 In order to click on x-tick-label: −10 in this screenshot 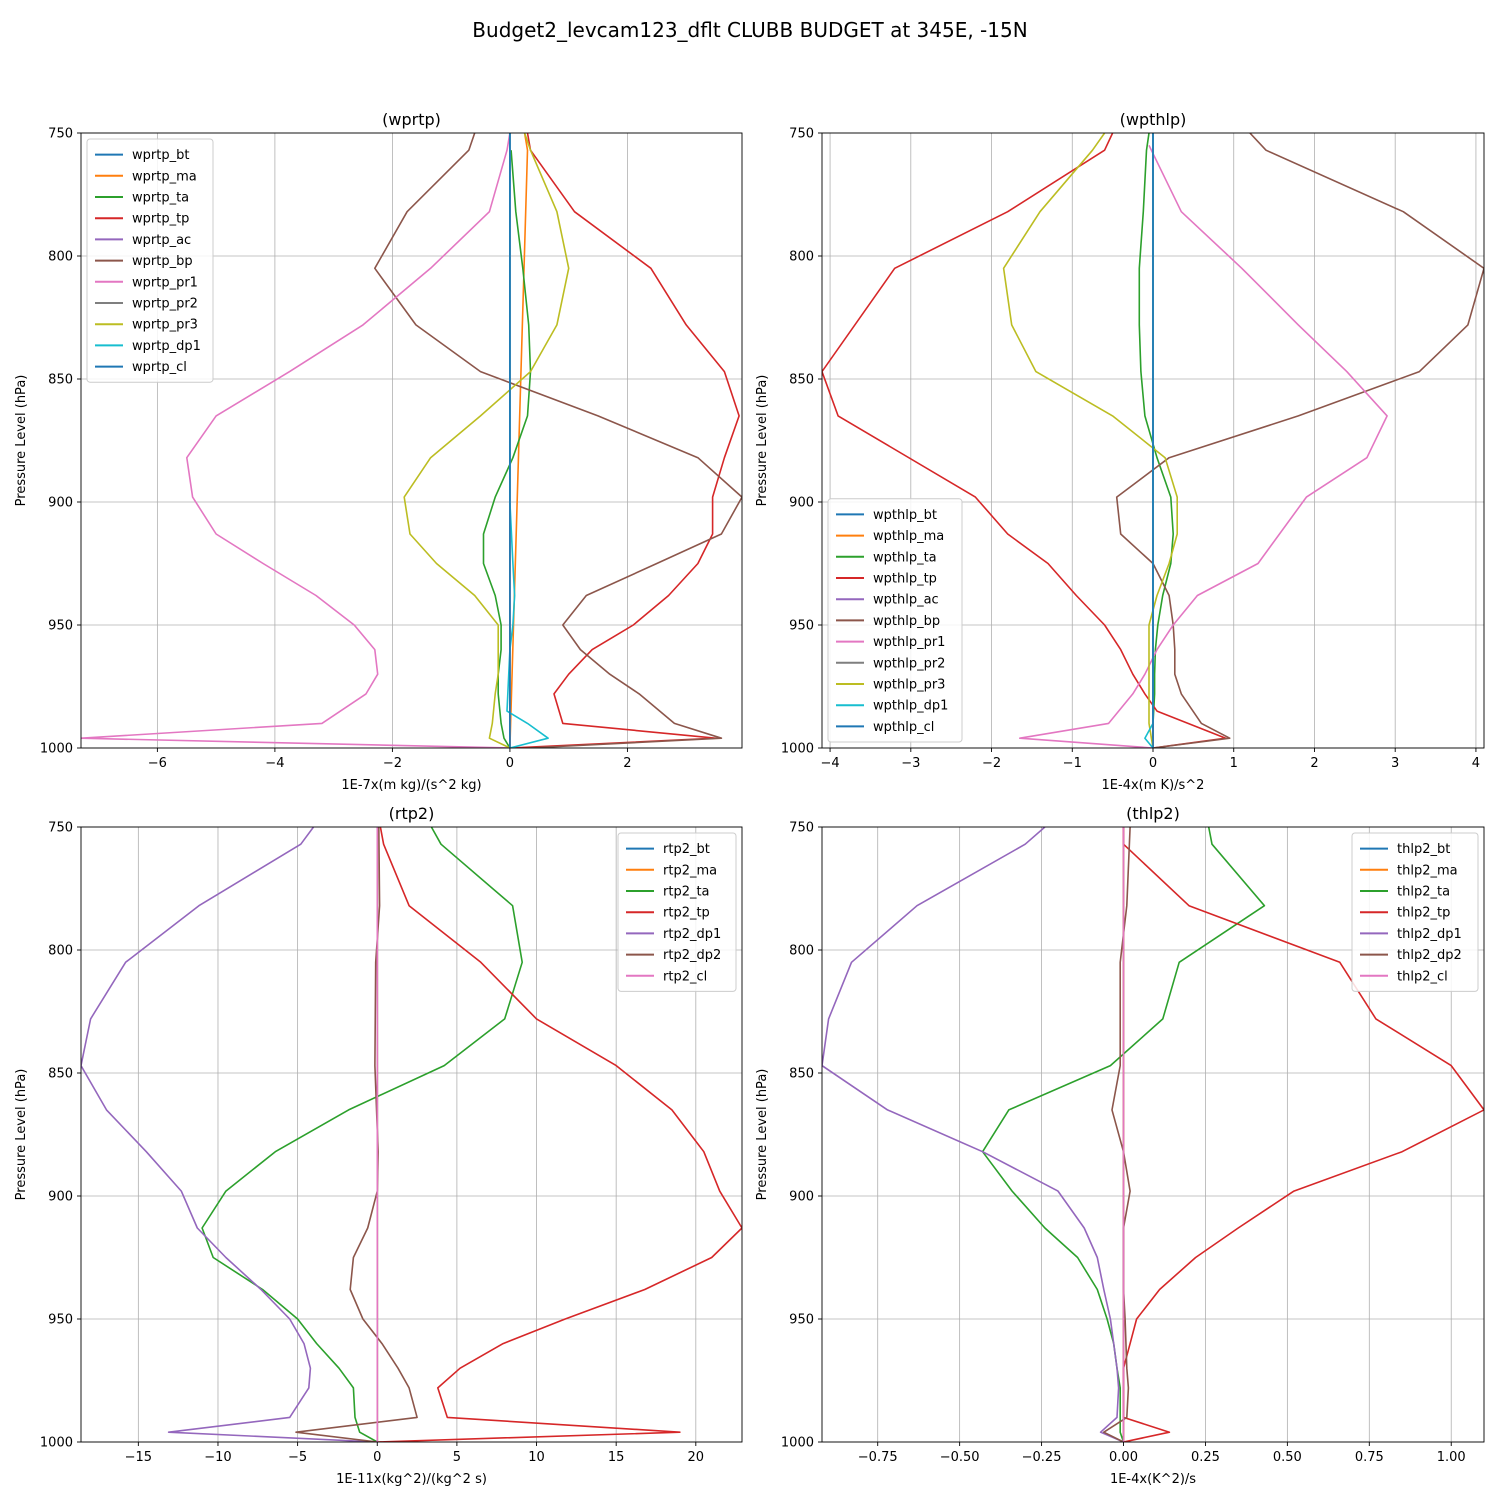, I will do `click(217, 1457)`.